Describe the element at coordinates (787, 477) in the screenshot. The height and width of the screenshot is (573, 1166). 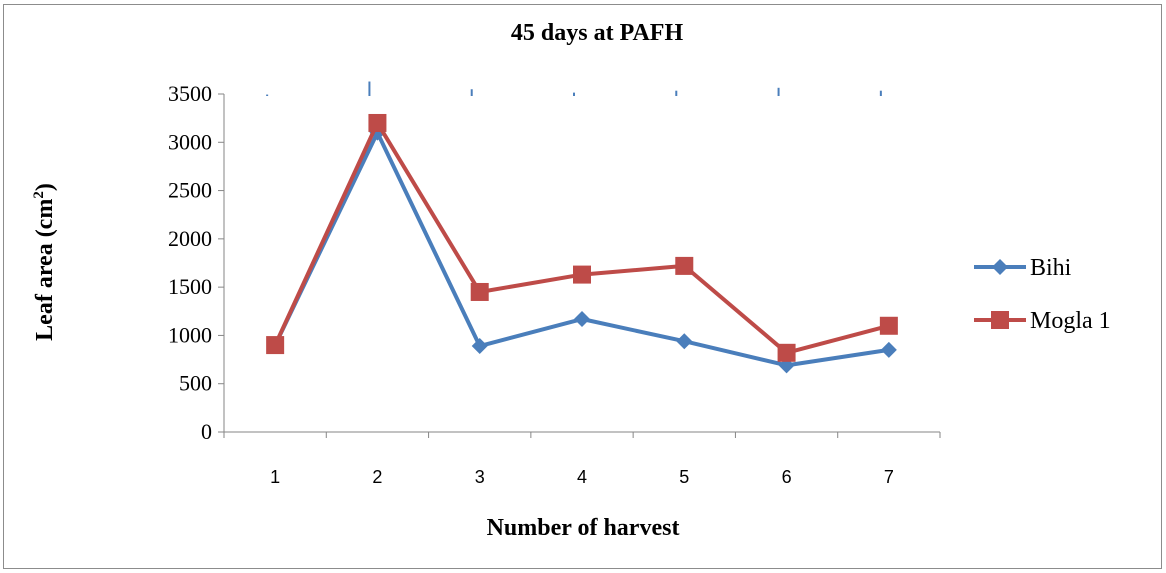
I see `x-tick-label: 6` at that location.